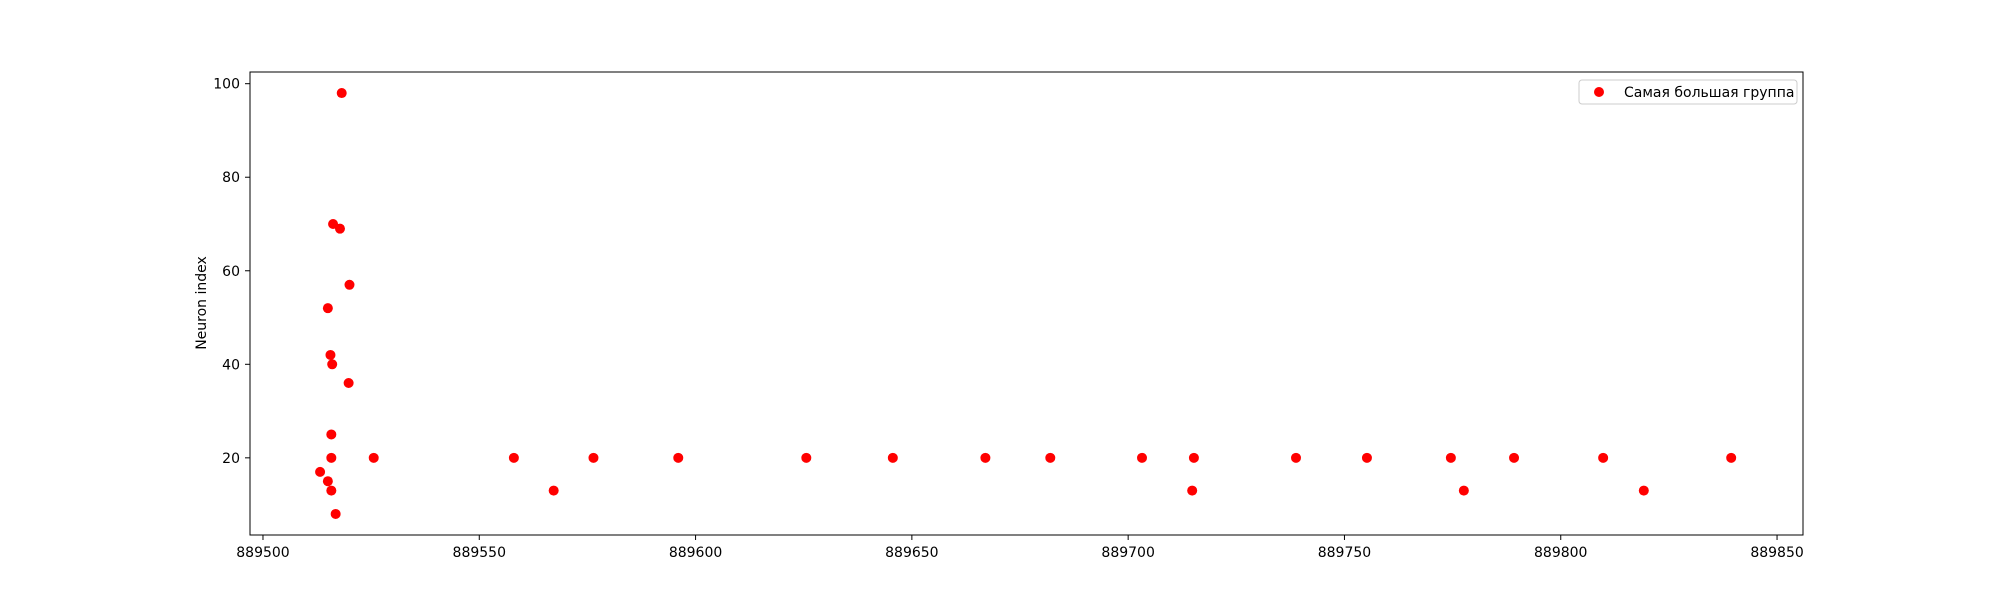  I want to click on legend-label: Самая большая группа, so click(1709, 93).